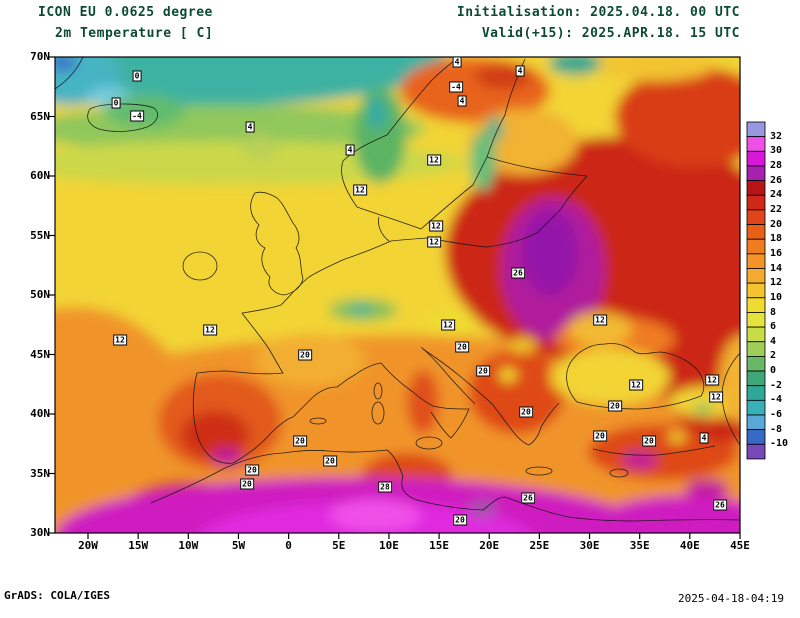 The image size is (800, 618). What do you see at coordinates (57, 595) in the screenshot?
I see `grads-credit: GrADS: COLA/IGES` at bounding box center [57, 595].